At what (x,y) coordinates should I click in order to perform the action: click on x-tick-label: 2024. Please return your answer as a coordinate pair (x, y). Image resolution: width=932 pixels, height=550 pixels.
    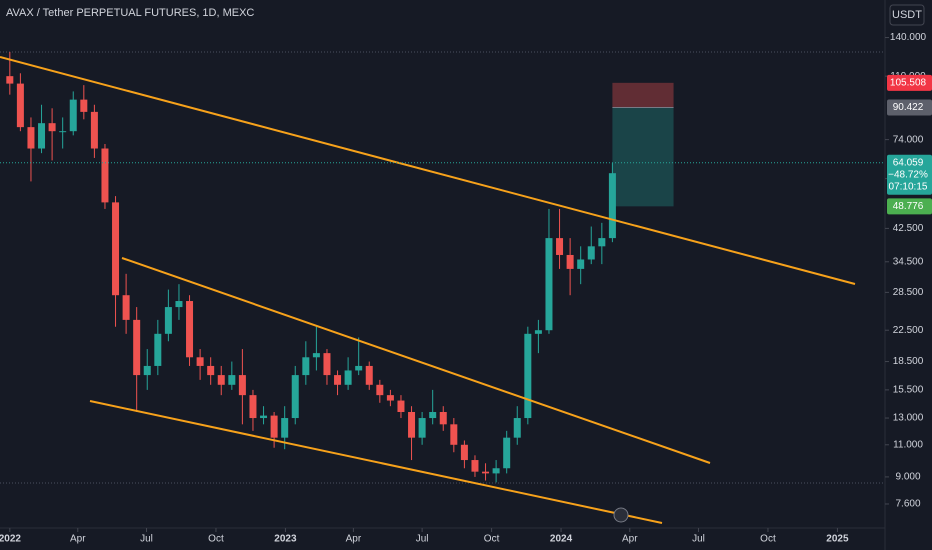
    Looking at the image, I should click on (561, 539).